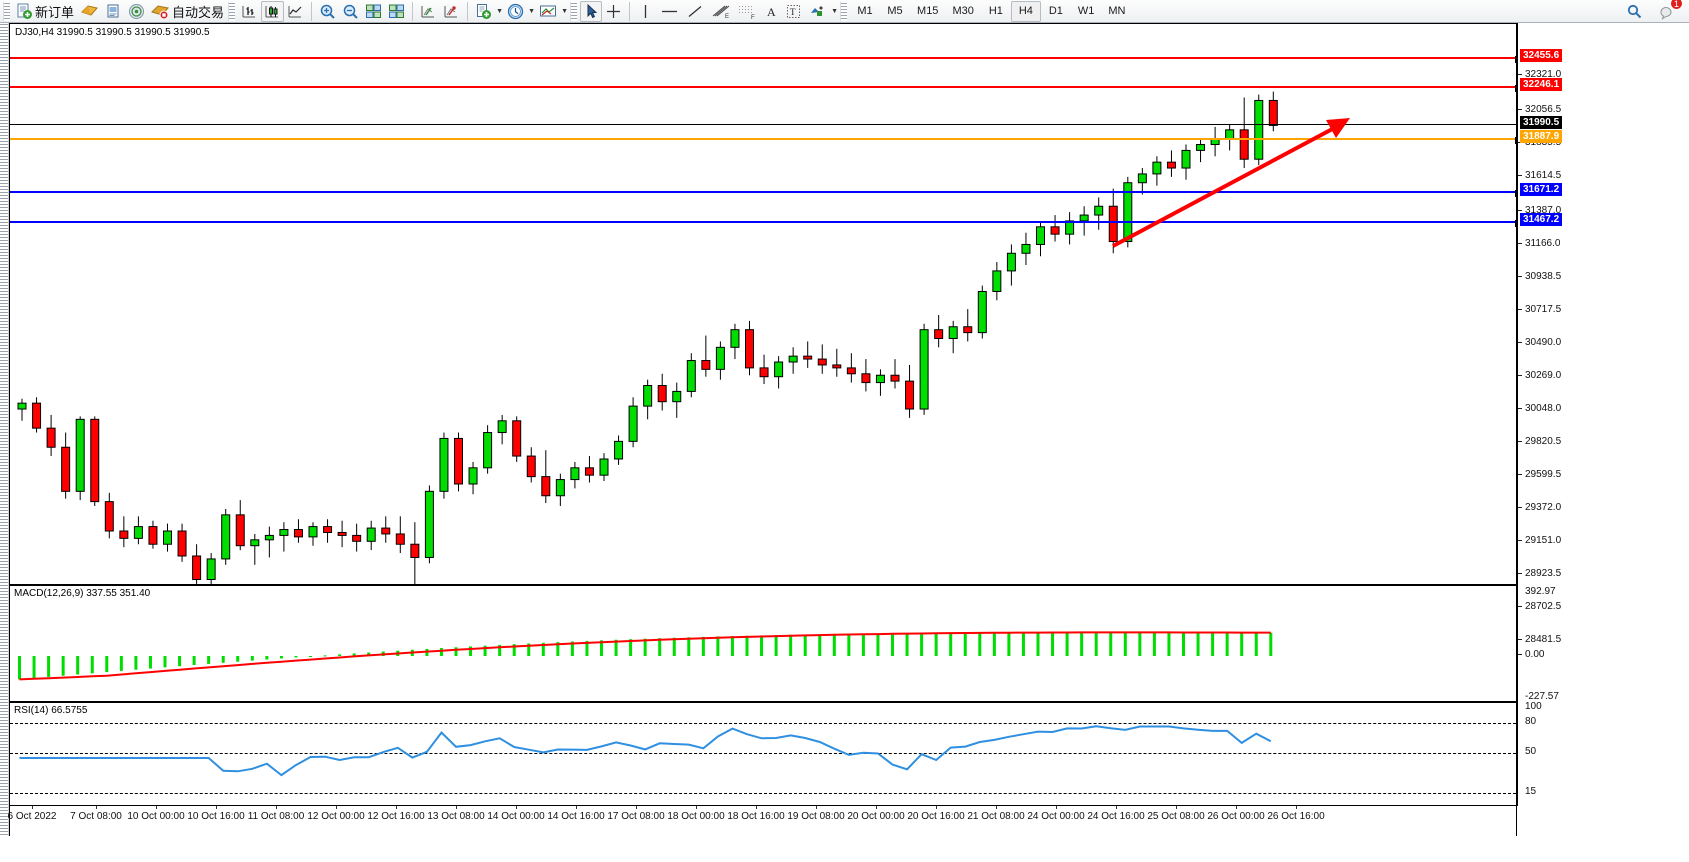 Image resolution: width=1689 pixels, height=862 pixels. What do you see at coordinates (1055, 11) in the screenshot?
I see `timeframe-d1: D1` at bounding box center [1055, 11].